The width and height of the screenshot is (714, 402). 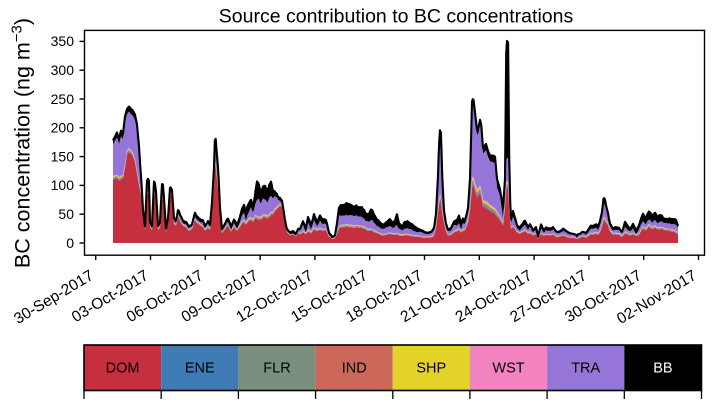 I want to click on svg-text: 150, so click(x=63, y=156).